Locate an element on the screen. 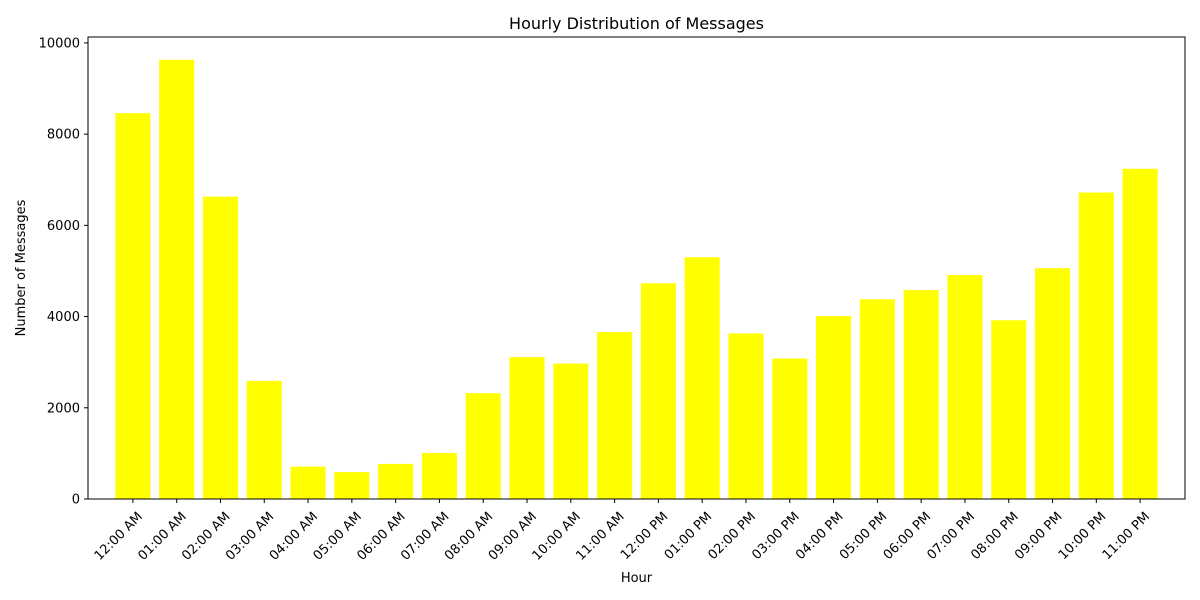  y-tick-label: 0 is located at coordinates (76, 500).